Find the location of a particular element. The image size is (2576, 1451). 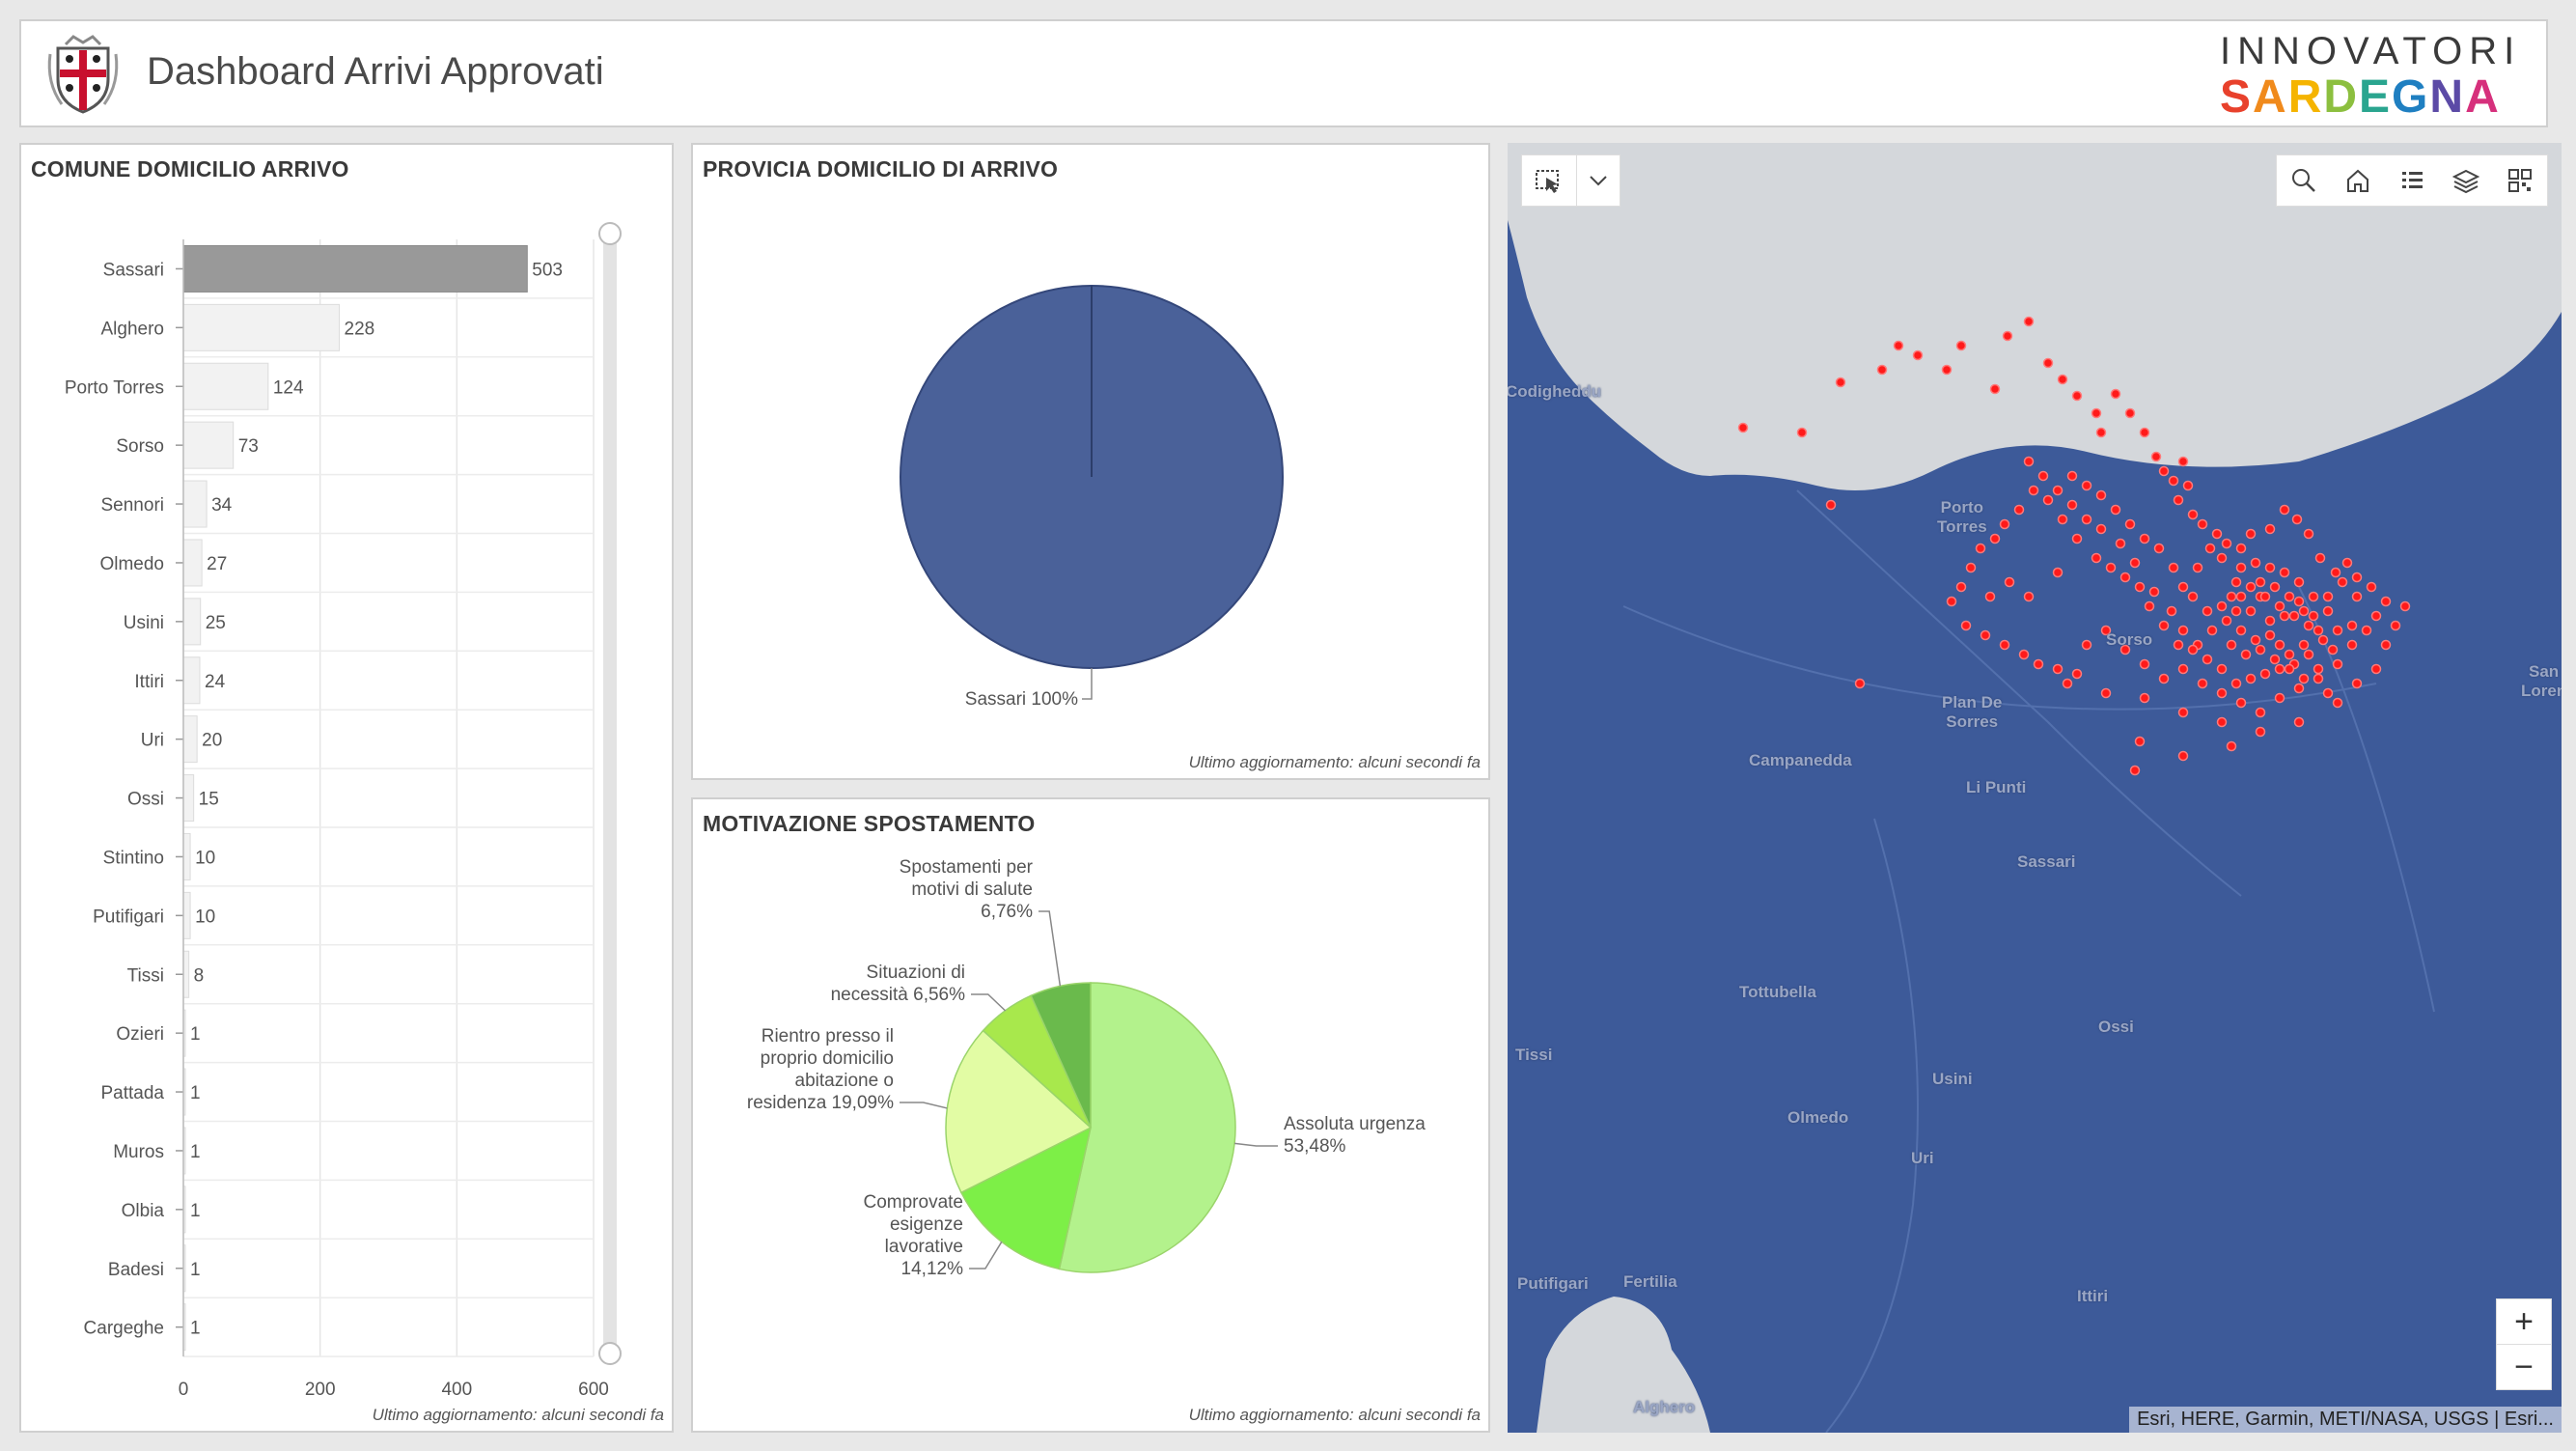

scrollbar-handle-bottom is located at coordinates (610, 1353).